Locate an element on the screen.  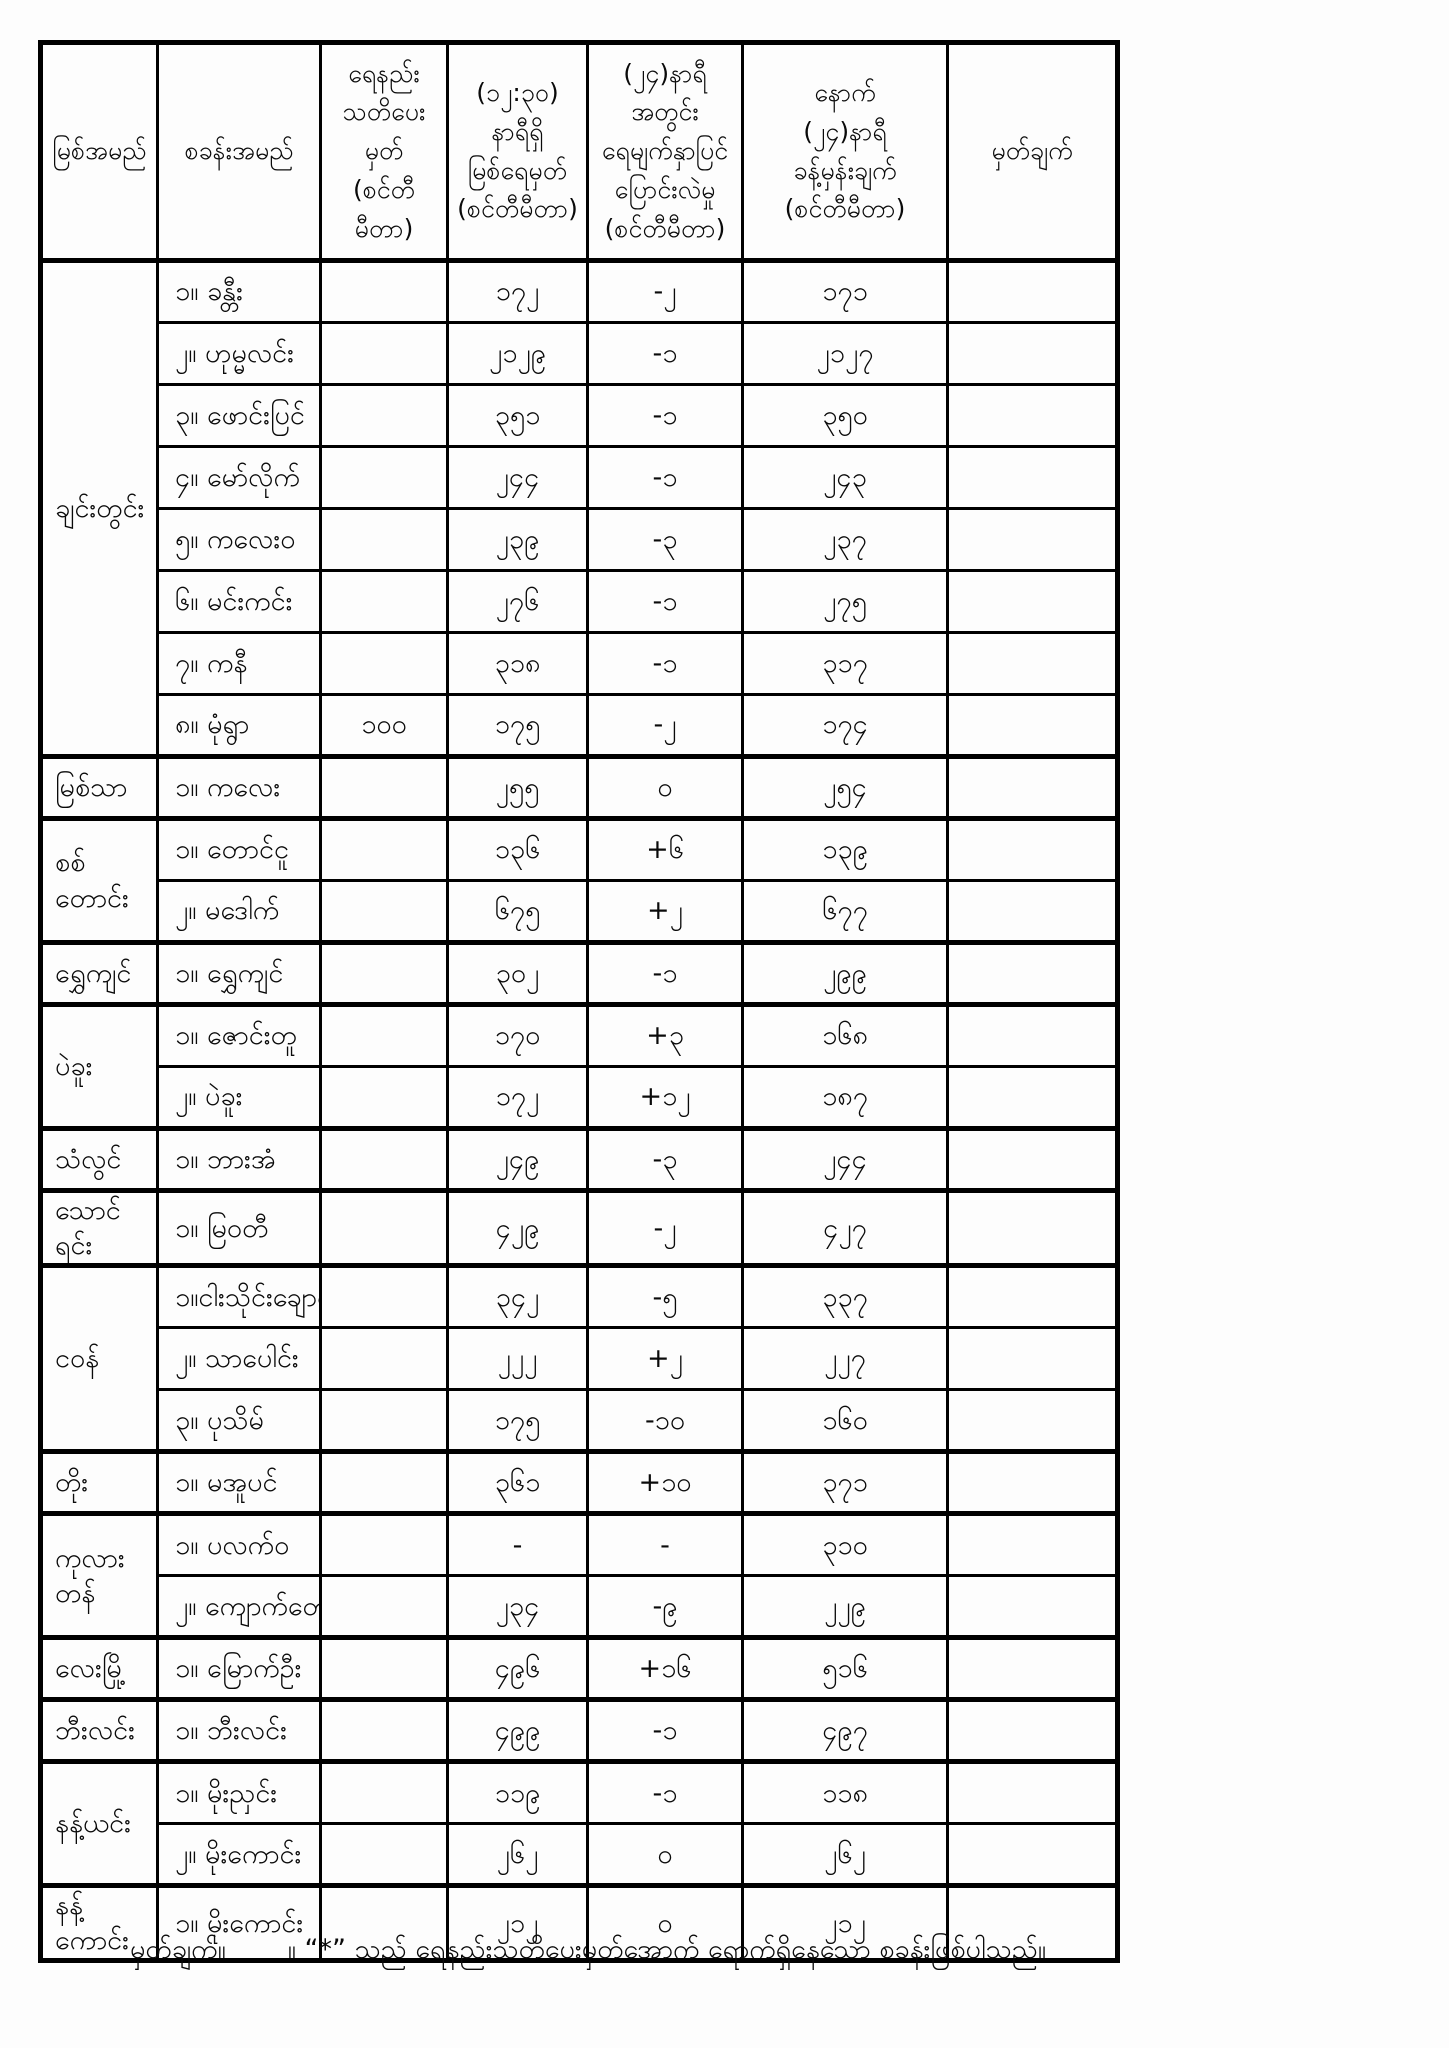
cell-river-name: ငဝန် is located at coordinates (99, 1358).